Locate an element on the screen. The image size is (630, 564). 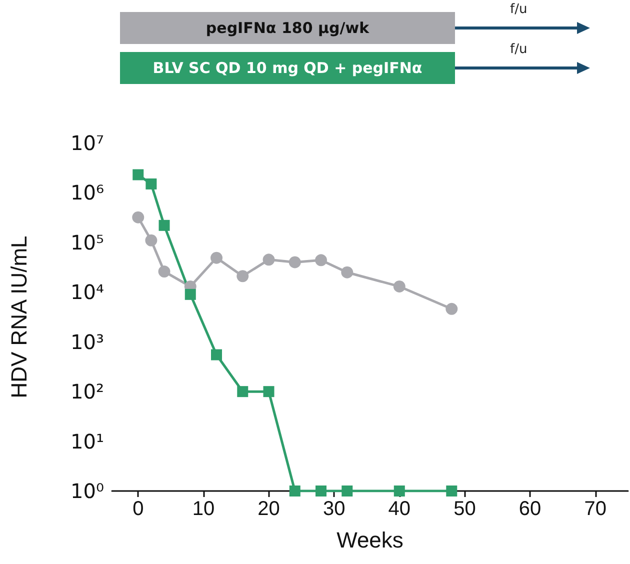
x-tick-label: 30 is located at coordinates (334, 509).